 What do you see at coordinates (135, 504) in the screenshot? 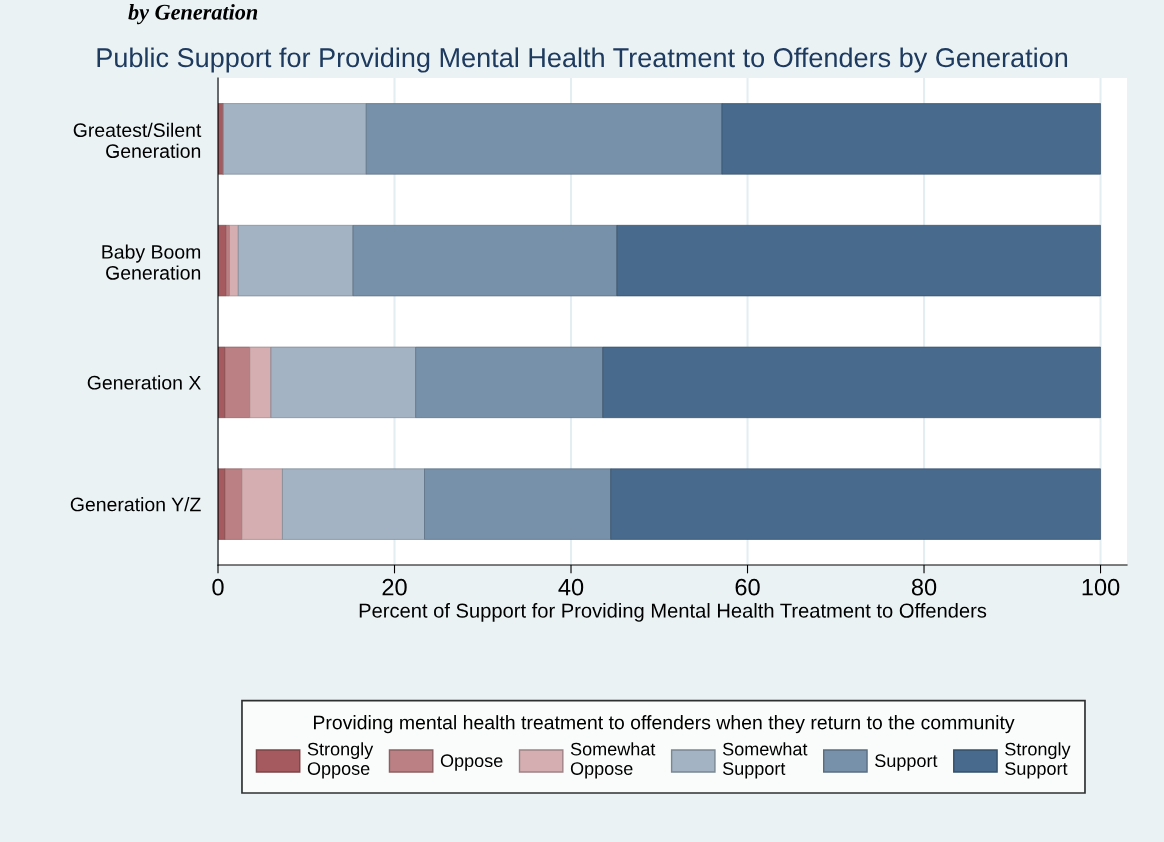
I see `y-tick-label: Generation Y/Z` at bounding box center [135, 504].